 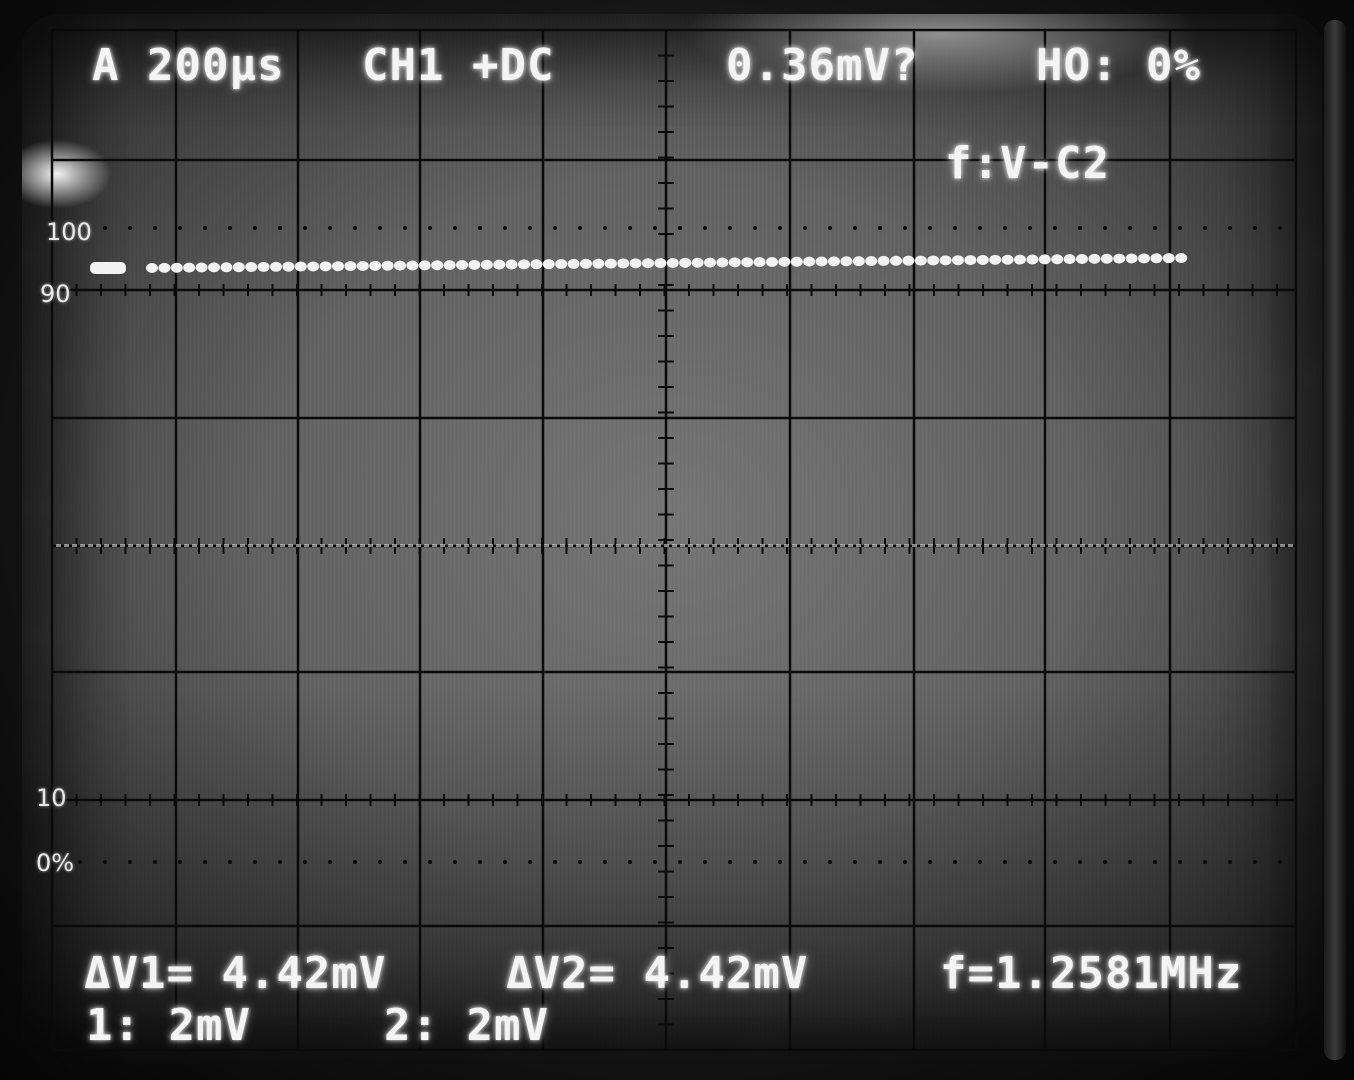 I want to click on delta-v2-readout: ΔV2= 4.42mV, so click(x=657, y=973).